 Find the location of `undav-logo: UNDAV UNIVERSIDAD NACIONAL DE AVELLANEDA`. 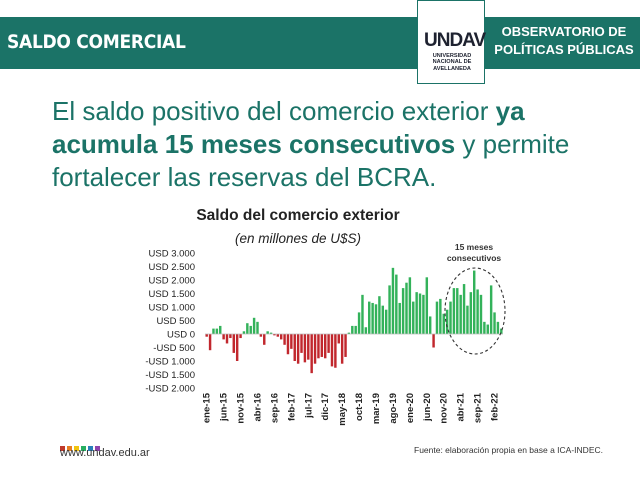

undav-logo: UNDAV UNIVERSIDAD NACIONAL DE AVELLANEDA is located at coordinates (451, 42).